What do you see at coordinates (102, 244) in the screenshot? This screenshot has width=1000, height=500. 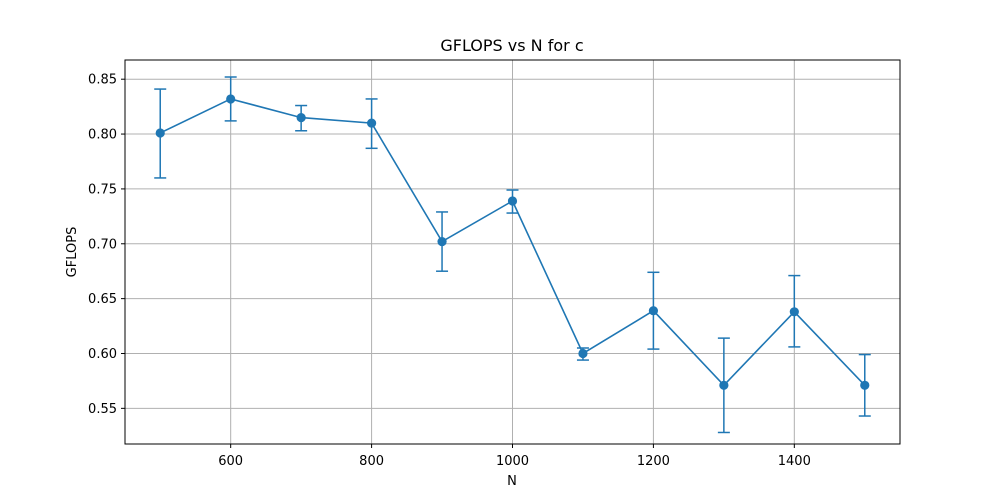 I see `y-tick-label: 0.70` at bounding box center [102, 244].